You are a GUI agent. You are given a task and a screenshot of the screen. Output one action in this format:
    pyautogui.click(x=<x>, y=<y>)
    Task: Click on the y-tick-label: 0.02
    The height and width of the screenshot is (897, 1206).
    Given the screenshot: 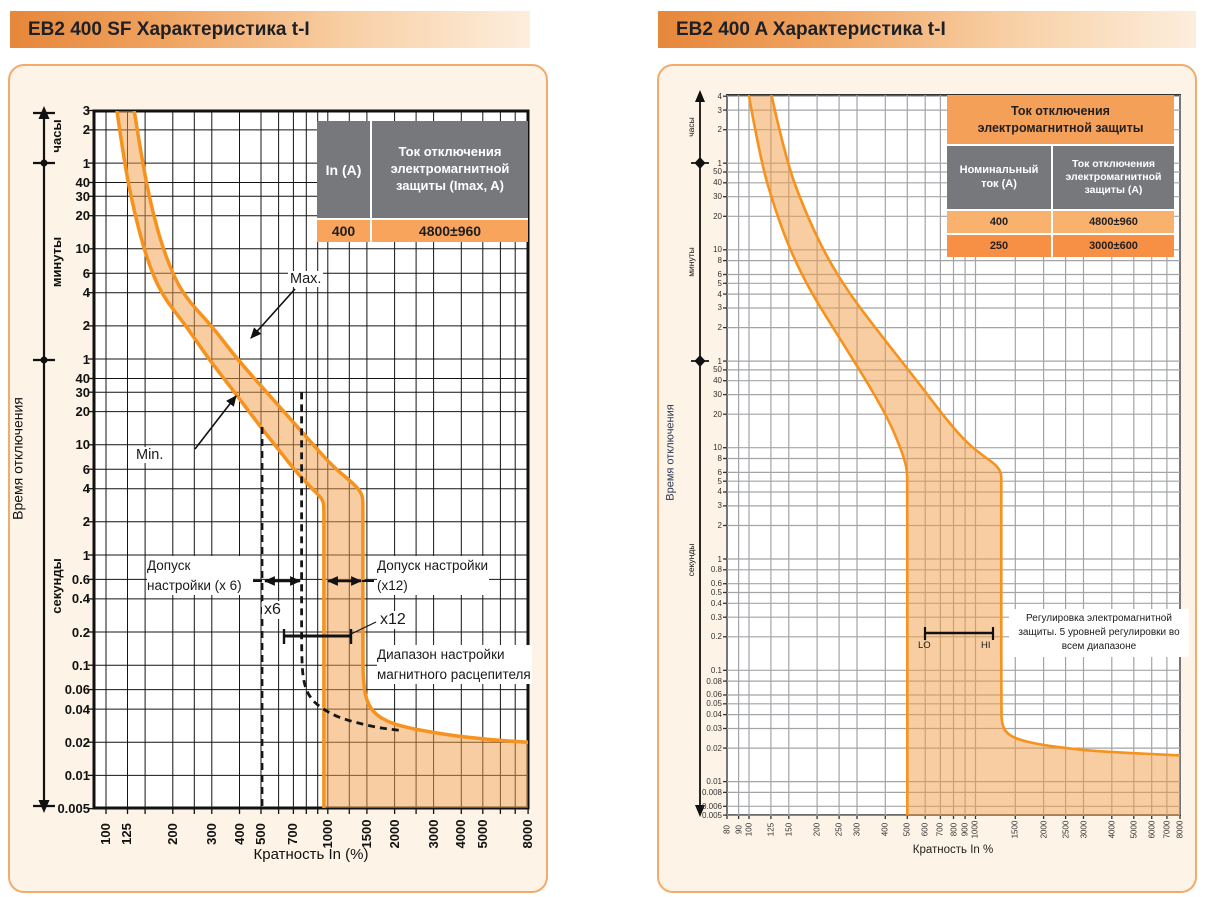 What is the action you would take?
    pyautogui.click(x=77, y=742)
    